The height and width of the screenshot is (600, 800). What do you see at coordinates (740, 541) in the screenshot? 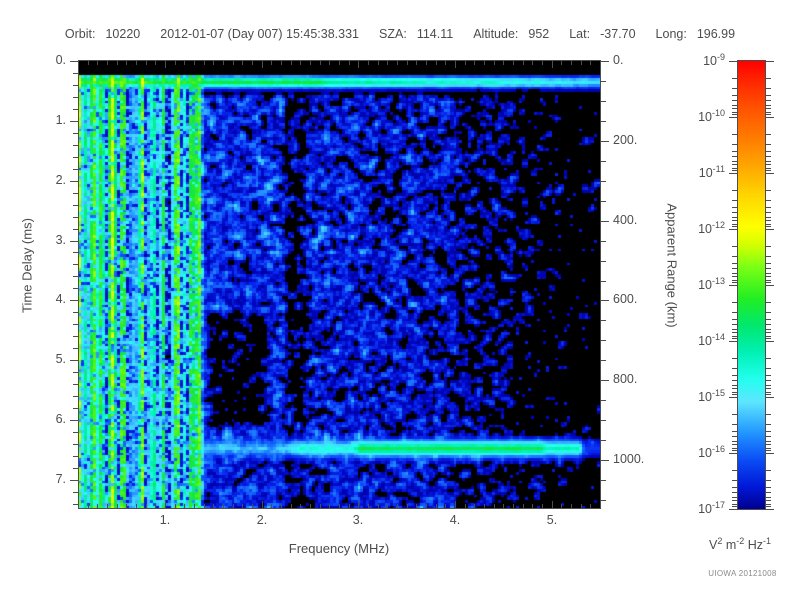
I see `units-m-exponent: -2` at bounding box center [740, 541].